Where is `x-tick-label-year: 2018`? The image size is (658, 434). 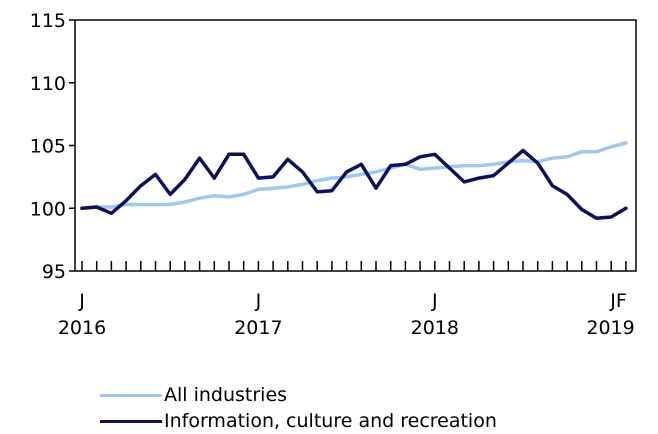
x-tick-label-year: 2018 is located at coordinates (435, 328).